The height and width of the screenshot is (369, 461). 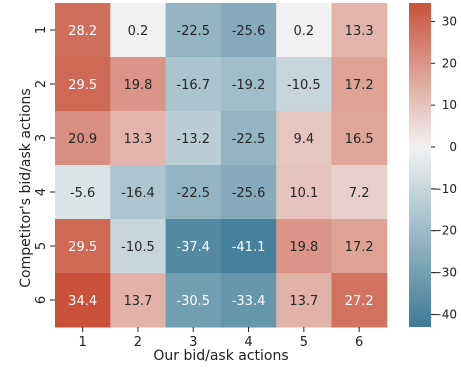 I want to click on x-tick-label: 6, so click(x=359, y=342).